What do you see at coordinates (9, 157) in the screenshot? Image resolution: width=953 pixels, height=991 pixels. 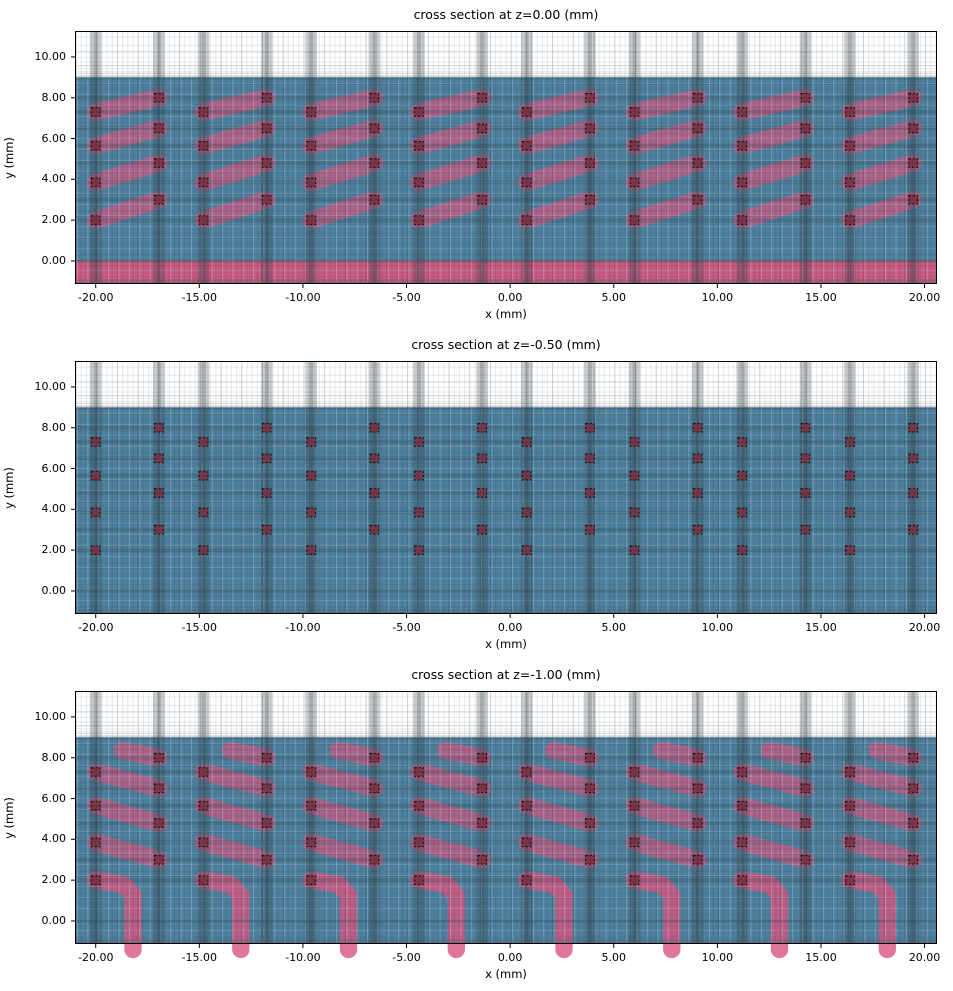 I see `subplot-1-ylabel: y (mm)` at bounding box center [9, 157].